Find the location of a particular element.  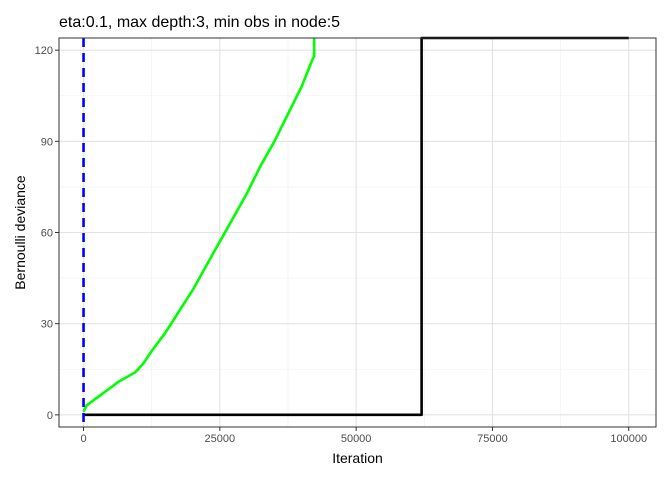

y-tick-label: 120 is located at coordinates (44, 51).